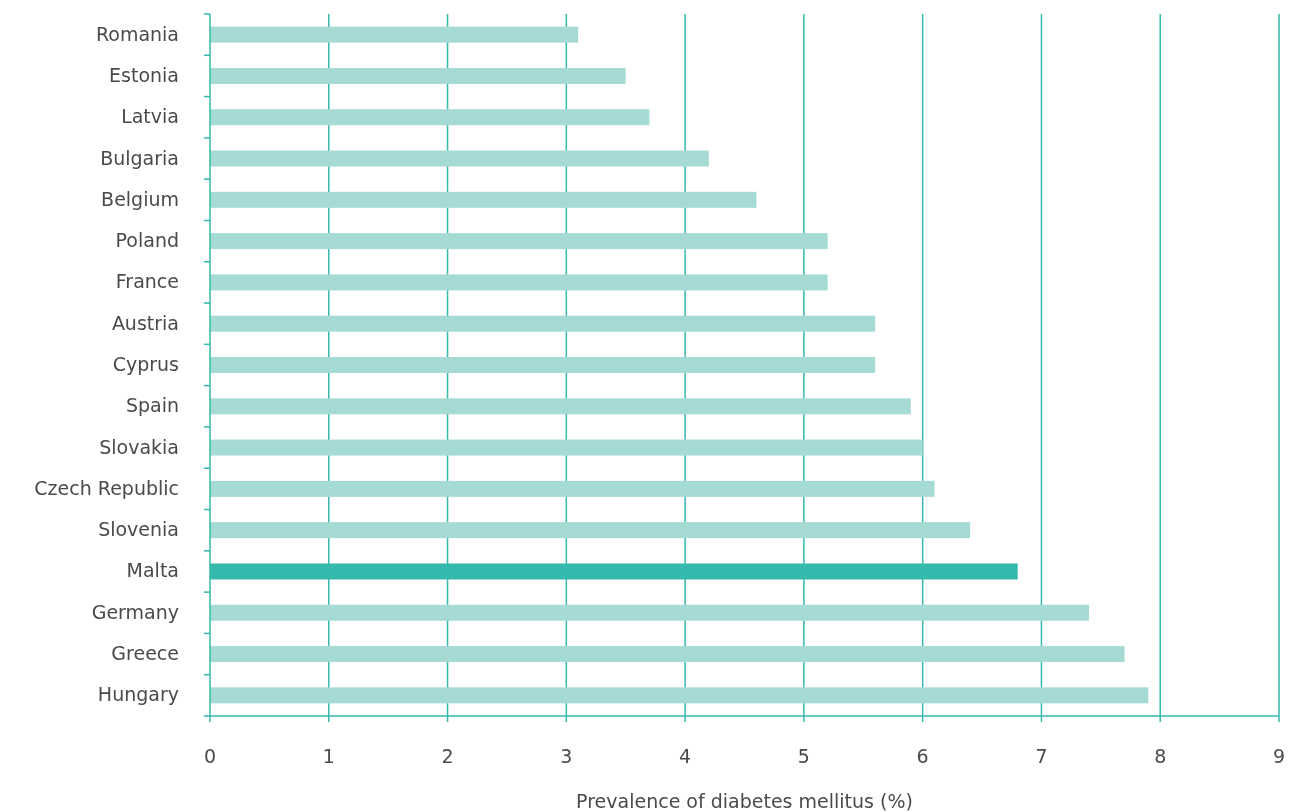 Image resolution: width=1294 pixels, height=812 pixels. Describe the element at coordinates (152, 570) in the screenshot. I see `y-tick-label: Malta` at that location.